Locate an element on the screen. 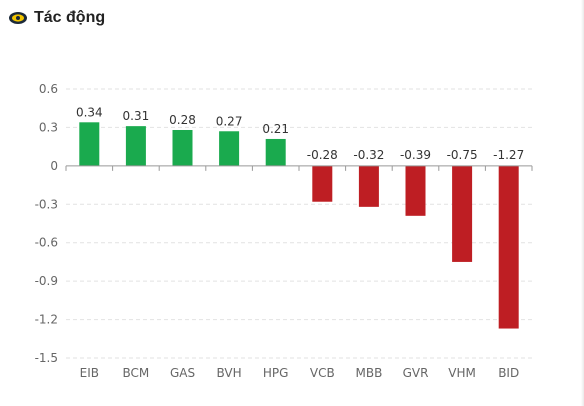 The height and width of the screenshot is (406, 584). category-label: BVH is located at coordinates (229, 373).